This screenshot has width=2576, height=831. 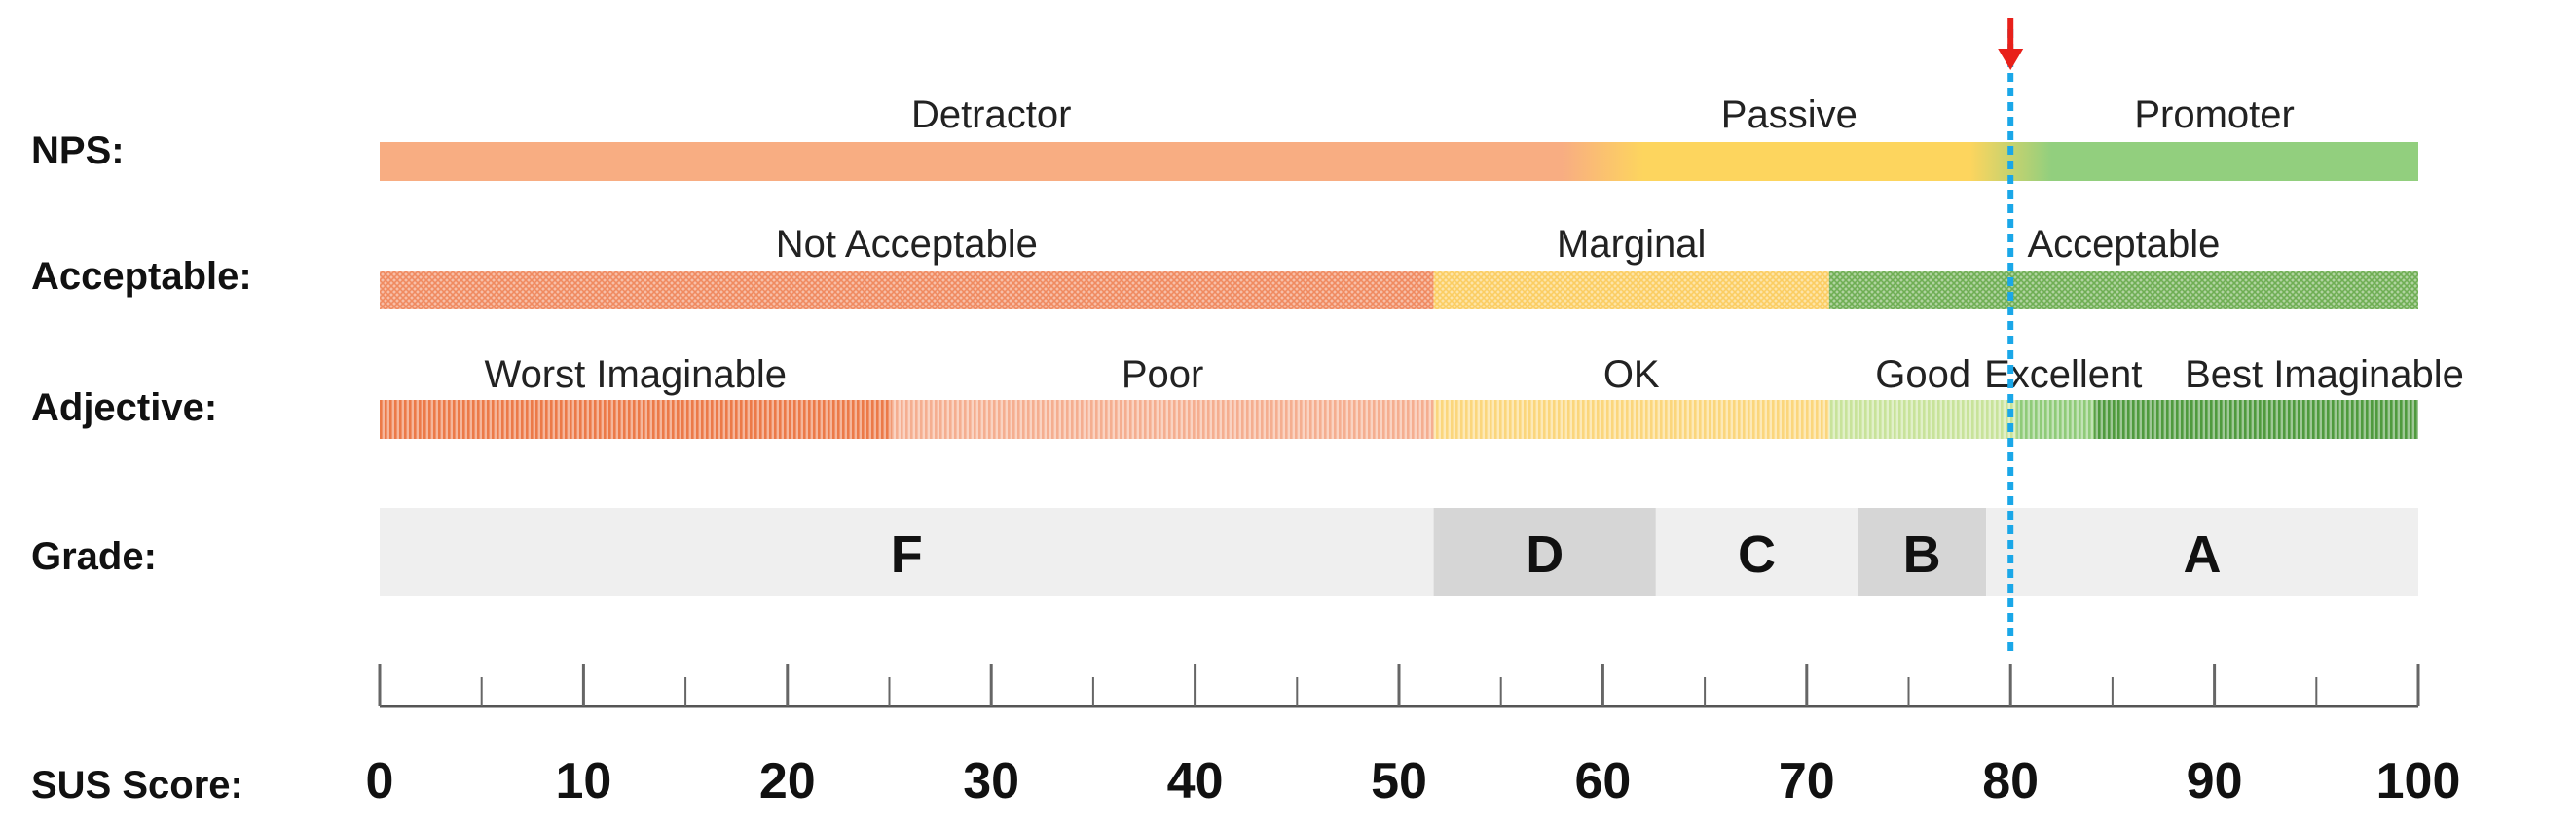 I want to click on band-label-marginal: Marginal, so click(x=1631, y=245).